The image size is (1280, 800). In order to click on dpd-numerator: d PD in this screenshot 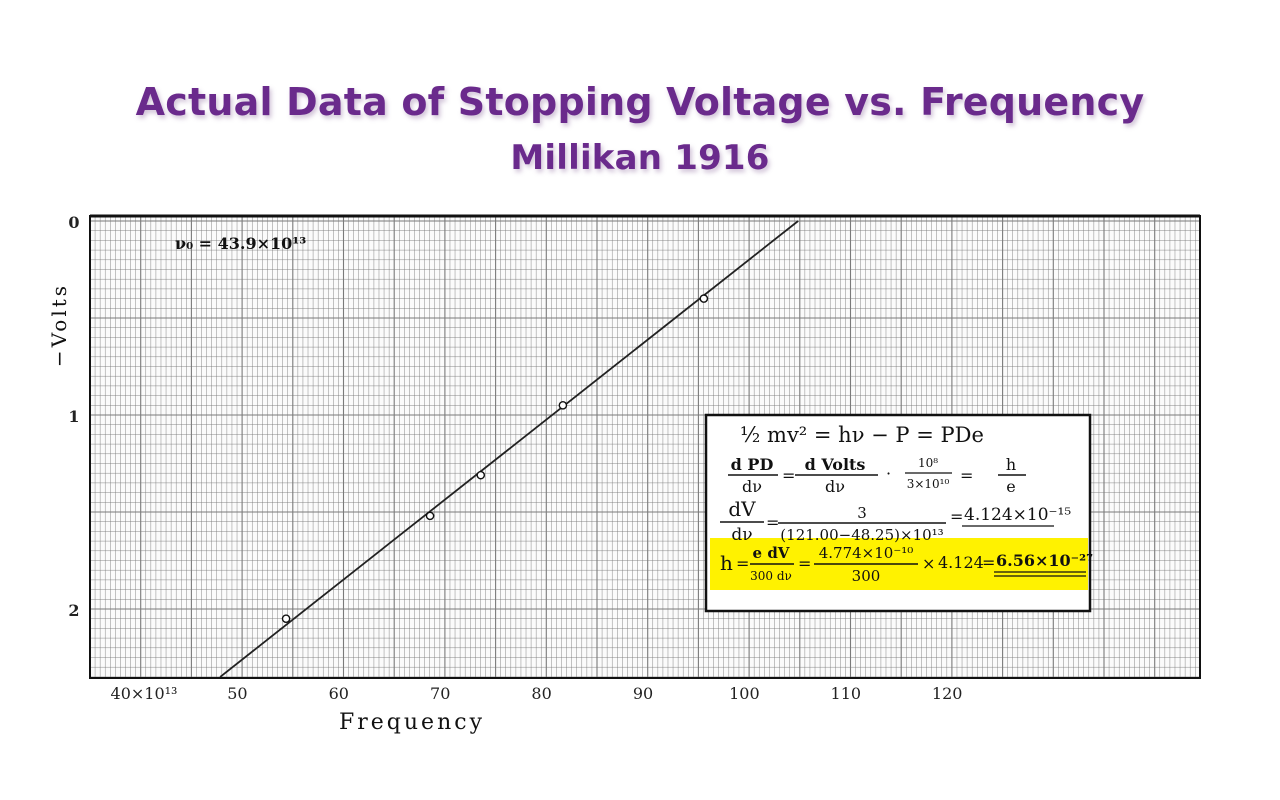, I will do `click(752, 464)`.